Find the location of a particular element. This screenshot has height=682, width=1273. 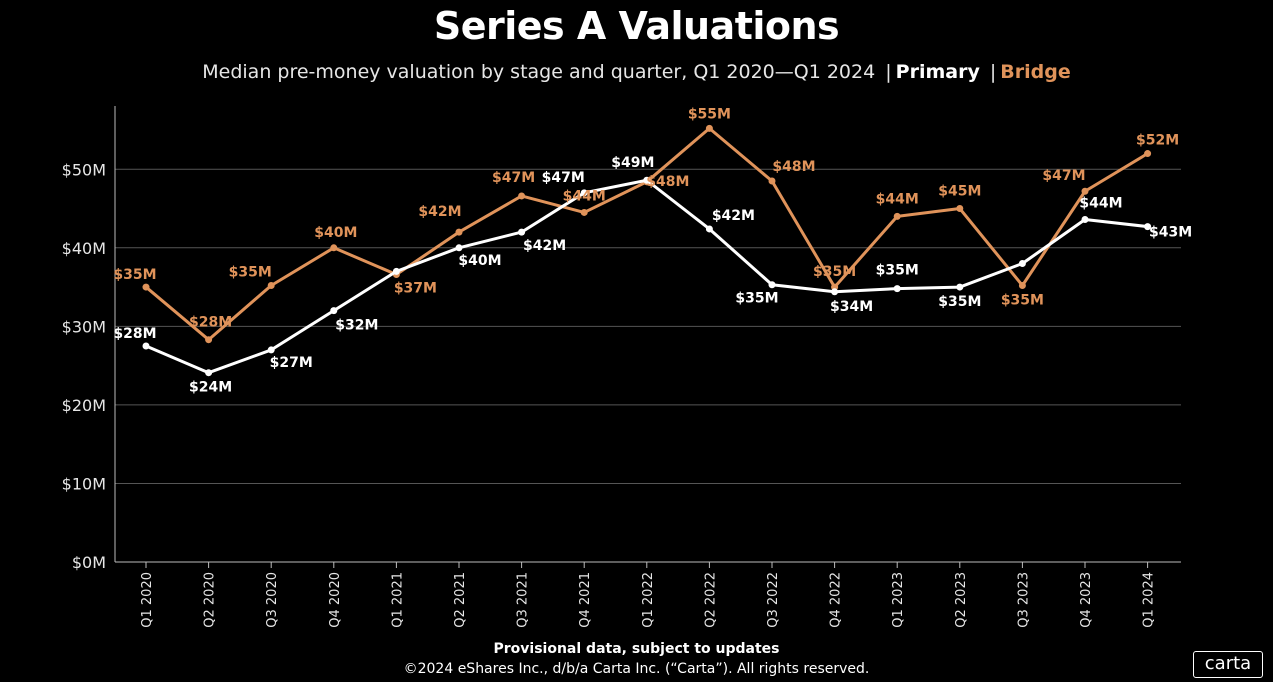

x-tick-label: Q1 2023 is located at coordinates (898, 600).